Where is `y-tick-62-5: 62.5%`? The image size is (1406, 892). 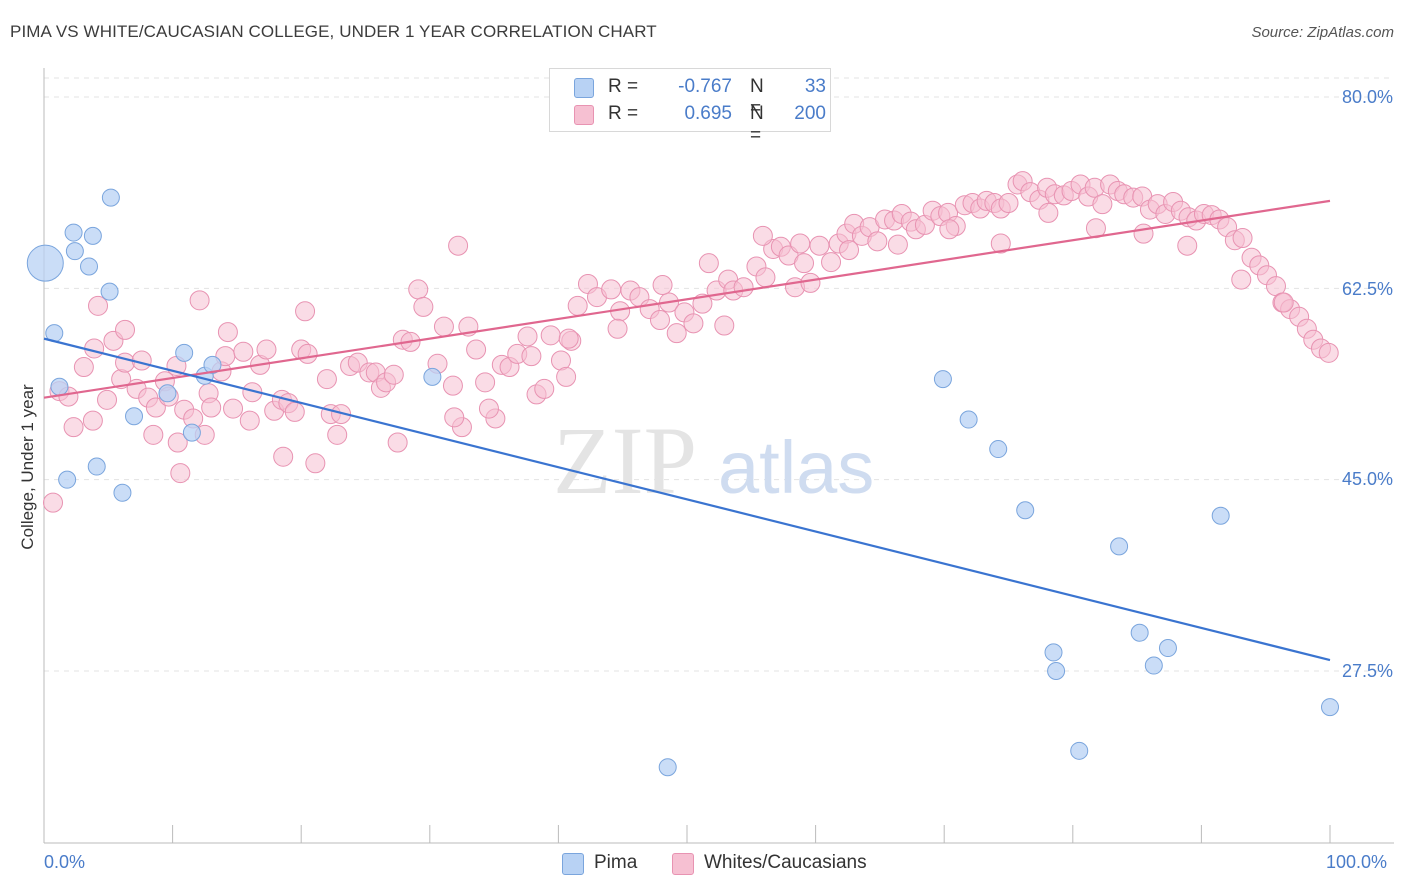
y-tick-62-5: 62.5% is located at coordinates (1367, 289).